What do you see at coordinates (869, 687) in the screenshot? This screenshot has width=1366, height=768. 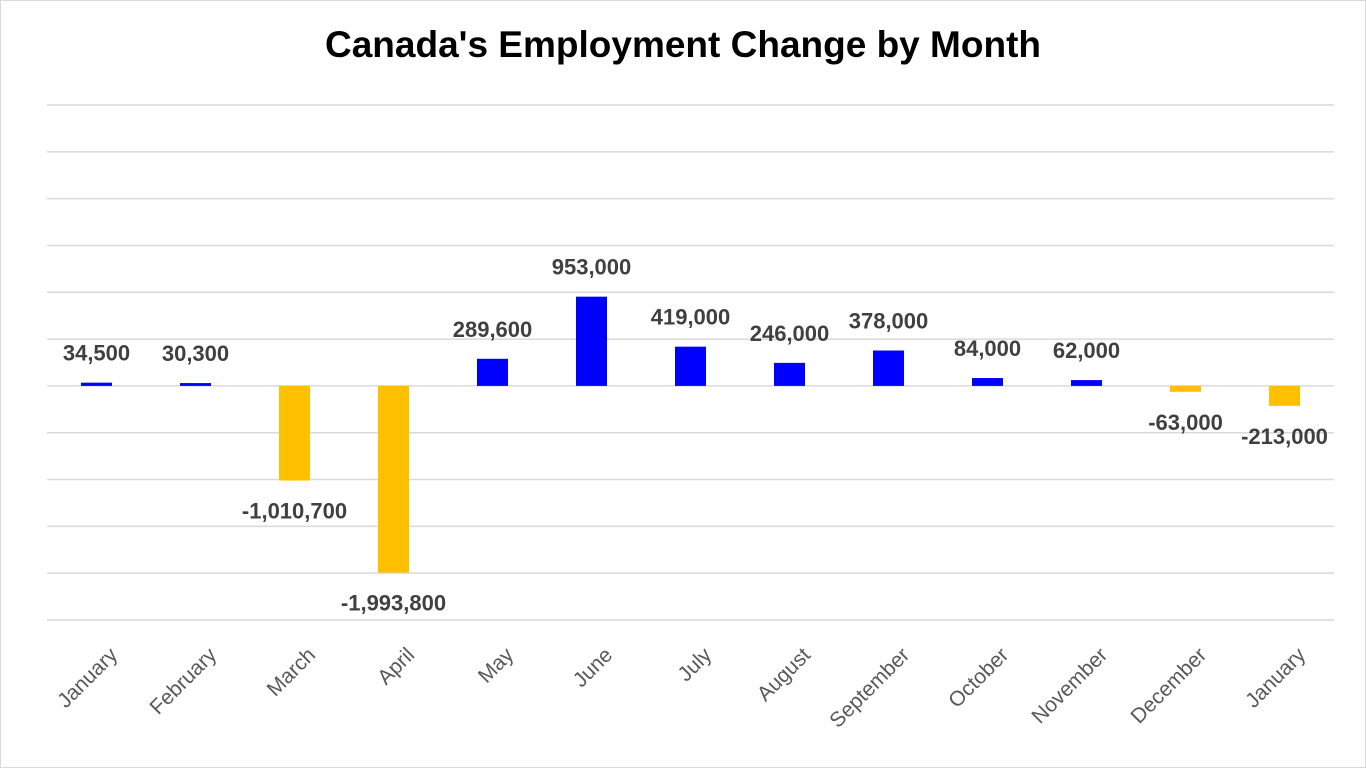 I see `x-tick-label-9: September` at bounding box center [869, 687].